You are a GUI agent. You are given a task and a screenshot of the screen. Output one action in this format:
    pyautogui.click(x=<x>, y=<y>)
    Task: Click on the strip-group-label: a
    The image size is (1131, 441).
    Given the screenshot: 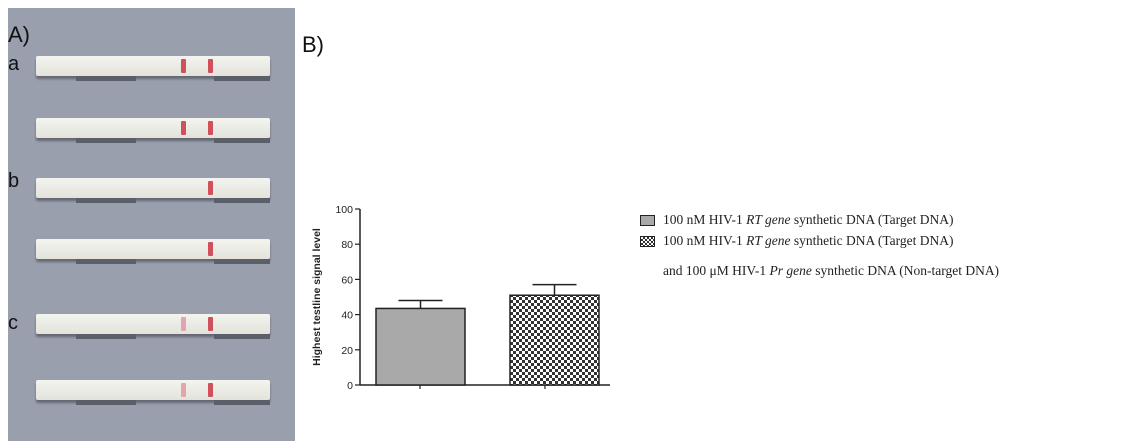 What is the action you would take?
    pyautogui.click(x=14, y=64)
    